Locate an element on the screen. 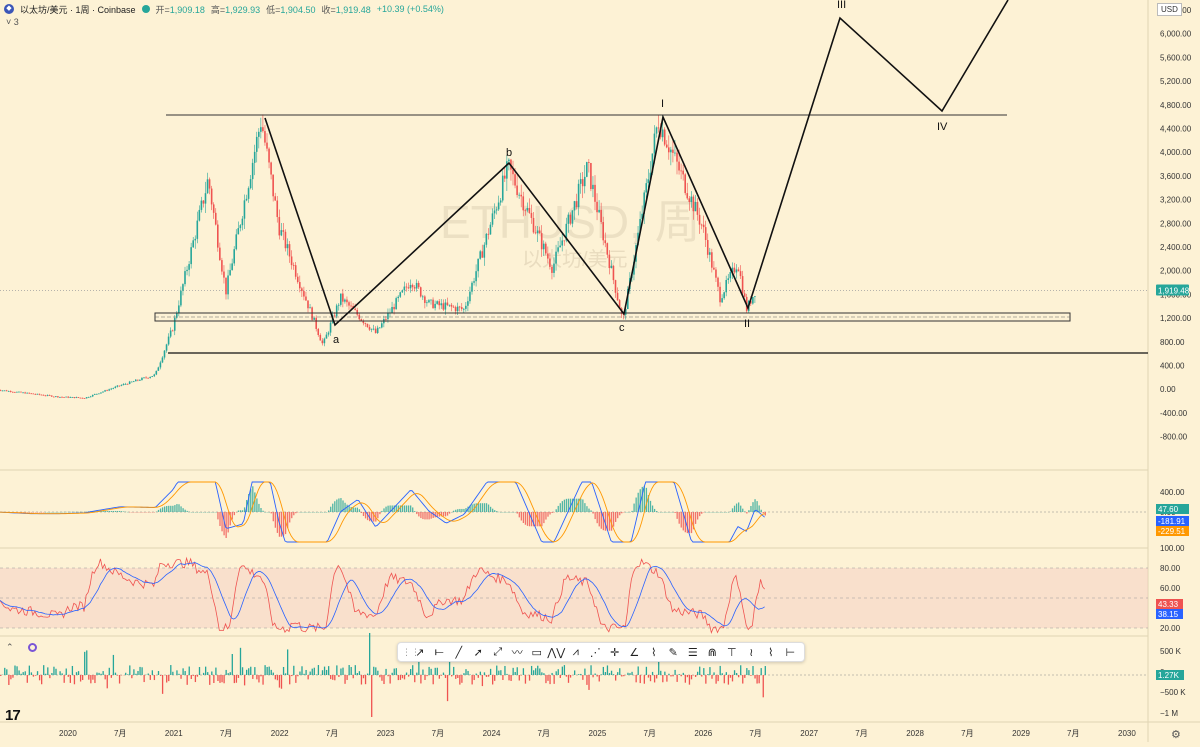 Image resolution: width=1200 pixels, height=747 pixels. trend-line-icon: ↗ is located at coordinates (420, 652).